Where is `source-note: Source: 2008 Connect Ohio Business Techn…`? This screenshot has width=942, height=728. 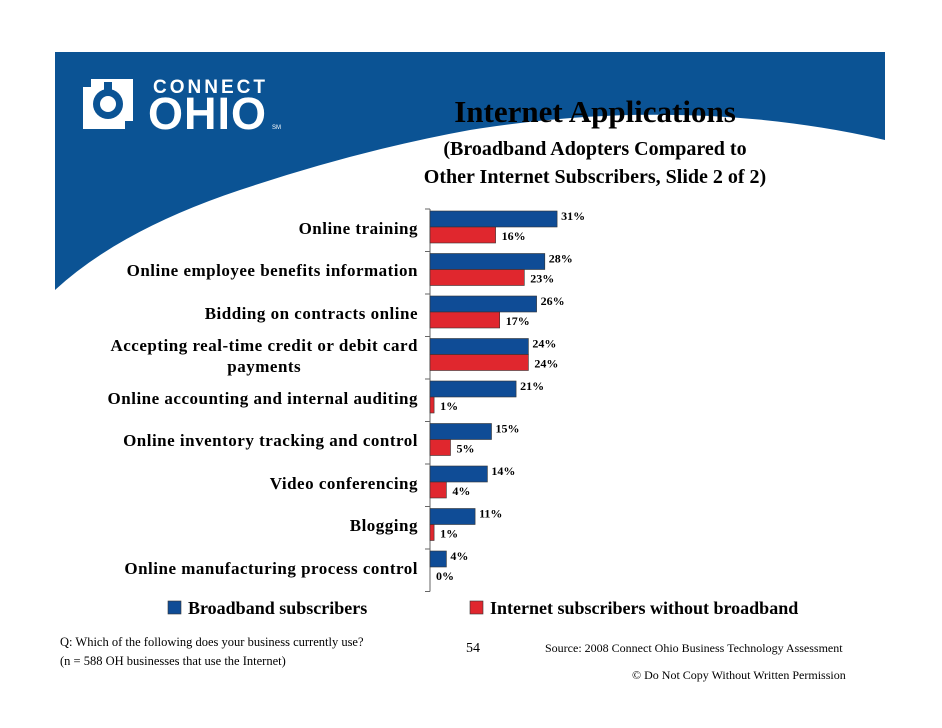
source-note: Source: 2008 Connect Ohio Business Techn… is located at coordinates (694, 648).